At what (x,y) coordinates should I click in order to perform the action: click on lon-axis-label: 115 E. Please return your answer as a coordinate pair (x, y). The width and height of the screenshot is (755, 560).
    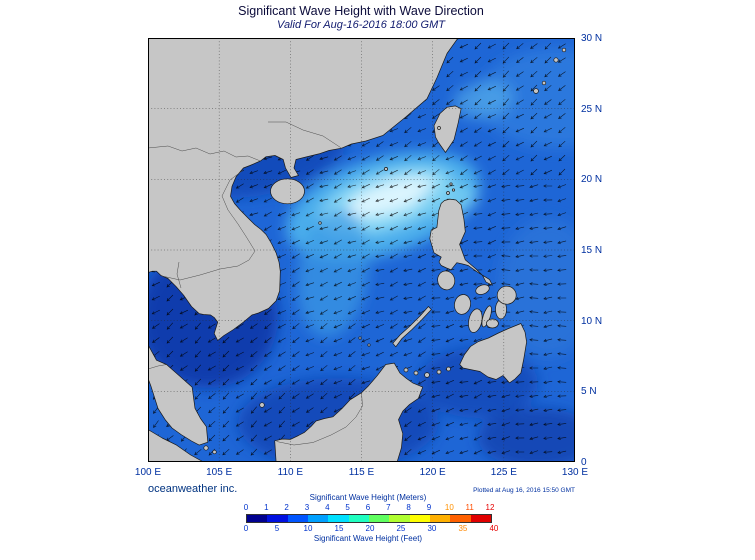
    Looking at the image, I should click on (361, 472).